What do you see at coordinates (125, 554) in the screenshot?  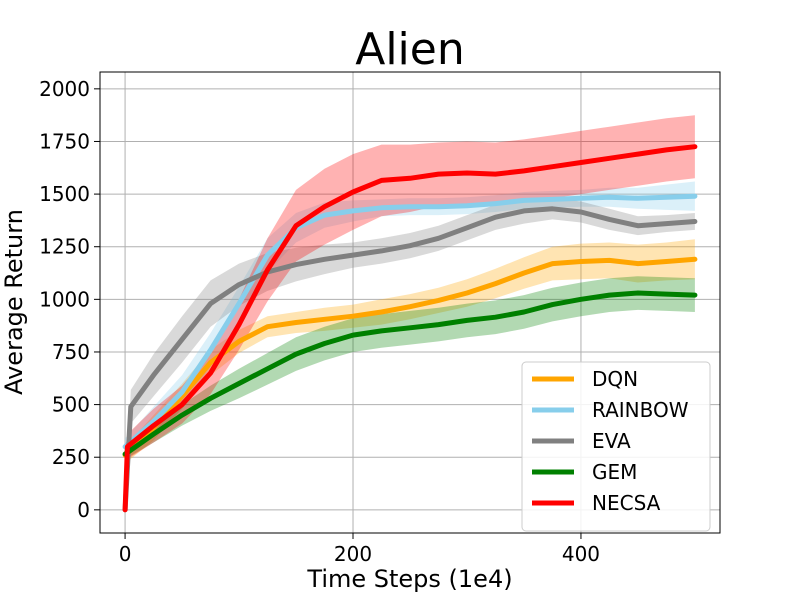 I see `x-tick-label: 0` at bounding box center [125, 554].